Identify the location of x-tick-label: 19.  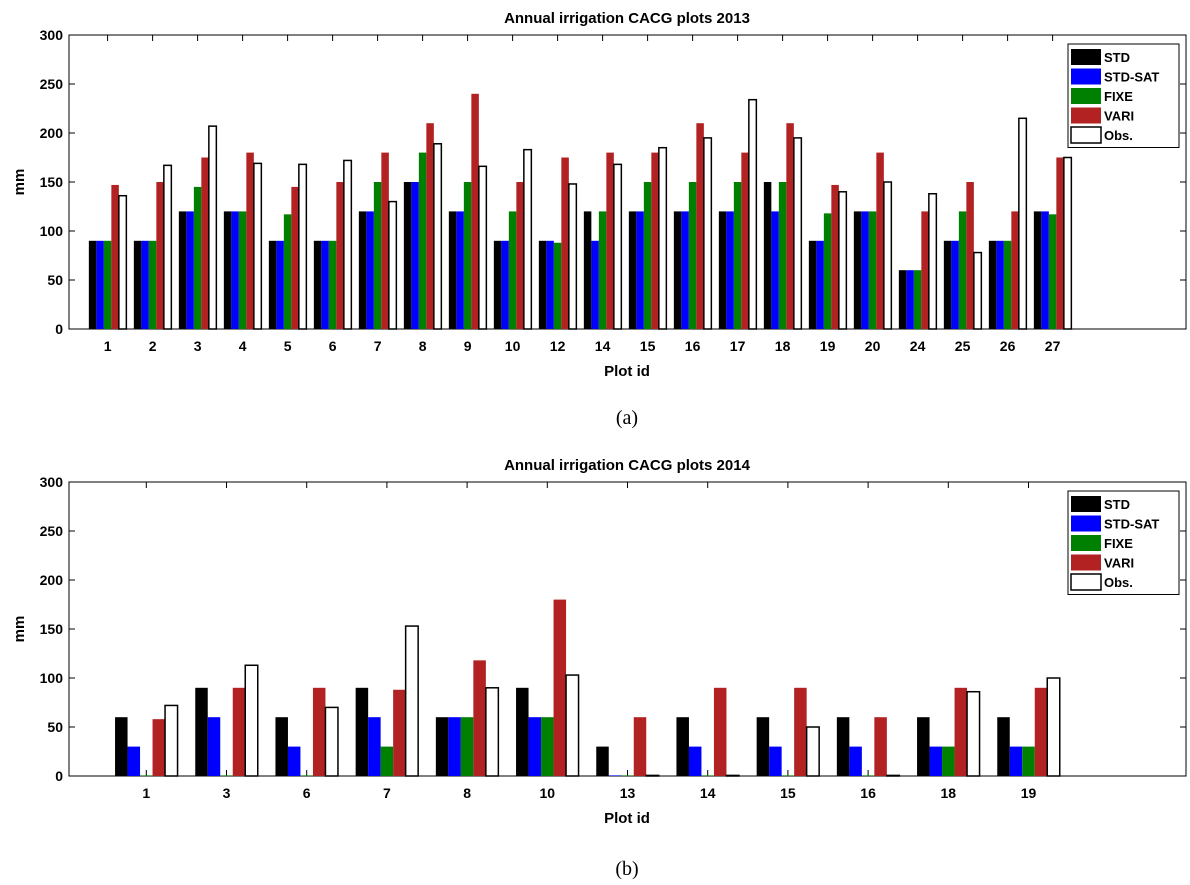
(828, 346).